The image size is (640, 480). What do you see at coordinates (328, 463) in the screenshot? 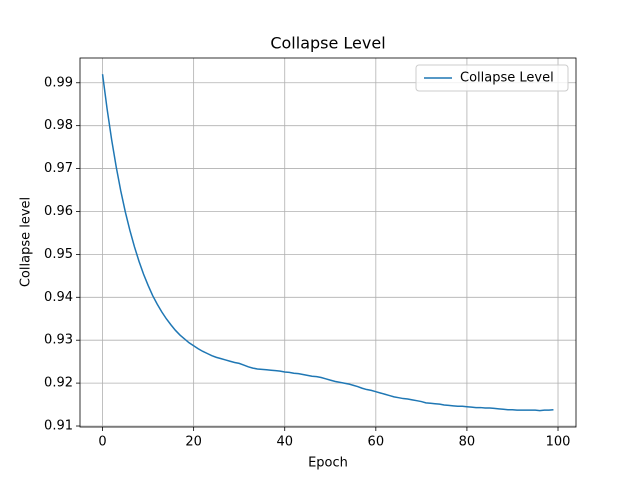
I see `x-axis-label: Epoch` at bounding box center [328, 463].